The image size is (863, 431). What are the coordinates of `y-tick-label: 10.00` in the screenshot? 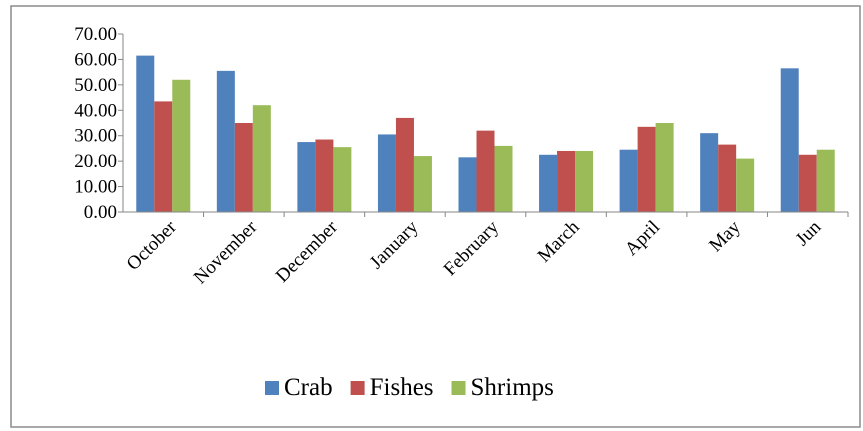 It's located at (95, 187).